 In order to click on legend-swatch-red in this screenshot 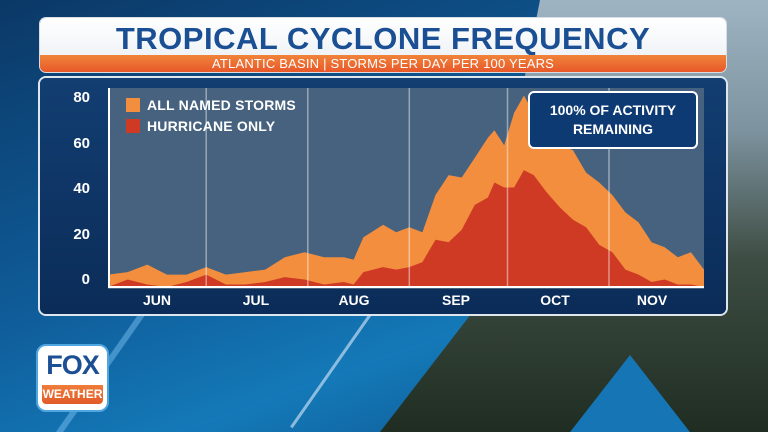, I will do `click(133, 126)`.